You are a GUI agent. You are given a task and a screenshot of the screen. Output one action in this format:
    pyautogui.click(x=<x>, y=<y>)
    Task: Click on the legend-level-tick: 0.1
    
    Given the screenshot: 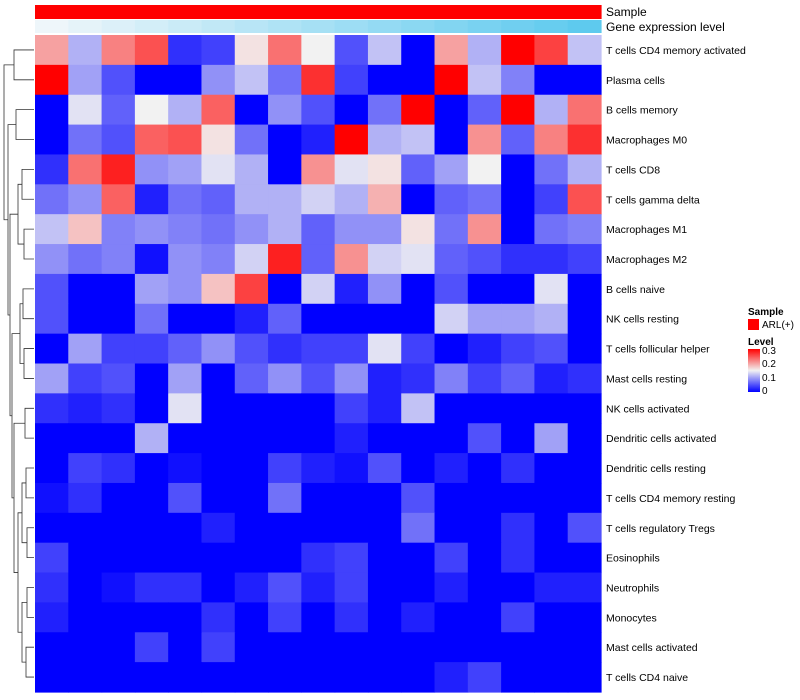 What is the action you would take?
    pyautogui.click(x=769, y=378)
    